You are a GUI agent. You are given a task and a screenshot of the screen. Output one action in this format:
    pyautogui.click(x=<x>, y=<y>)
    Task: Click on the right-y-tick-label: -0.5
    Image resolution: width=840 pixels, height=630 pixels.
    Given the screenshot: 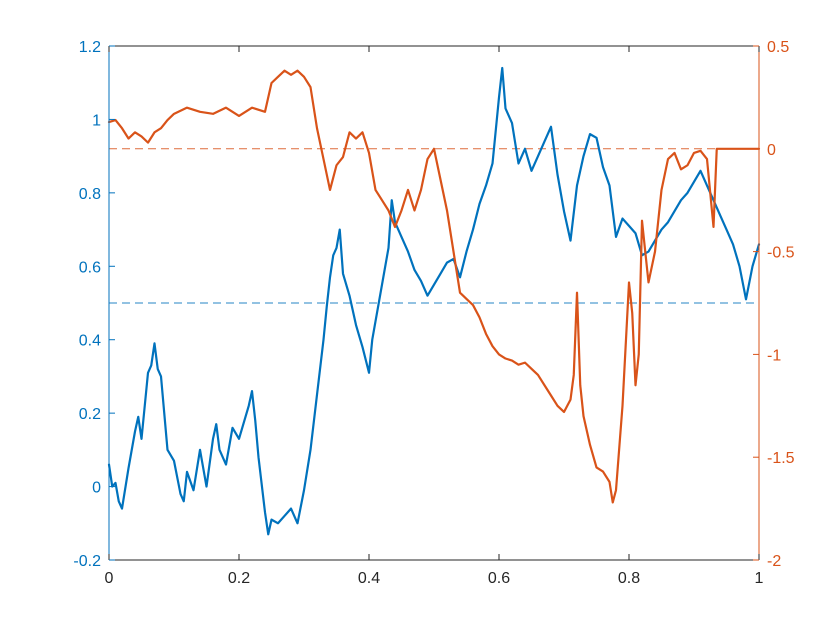 What is the action you would take?
    pyautogui.click(x=781, y=253)
    